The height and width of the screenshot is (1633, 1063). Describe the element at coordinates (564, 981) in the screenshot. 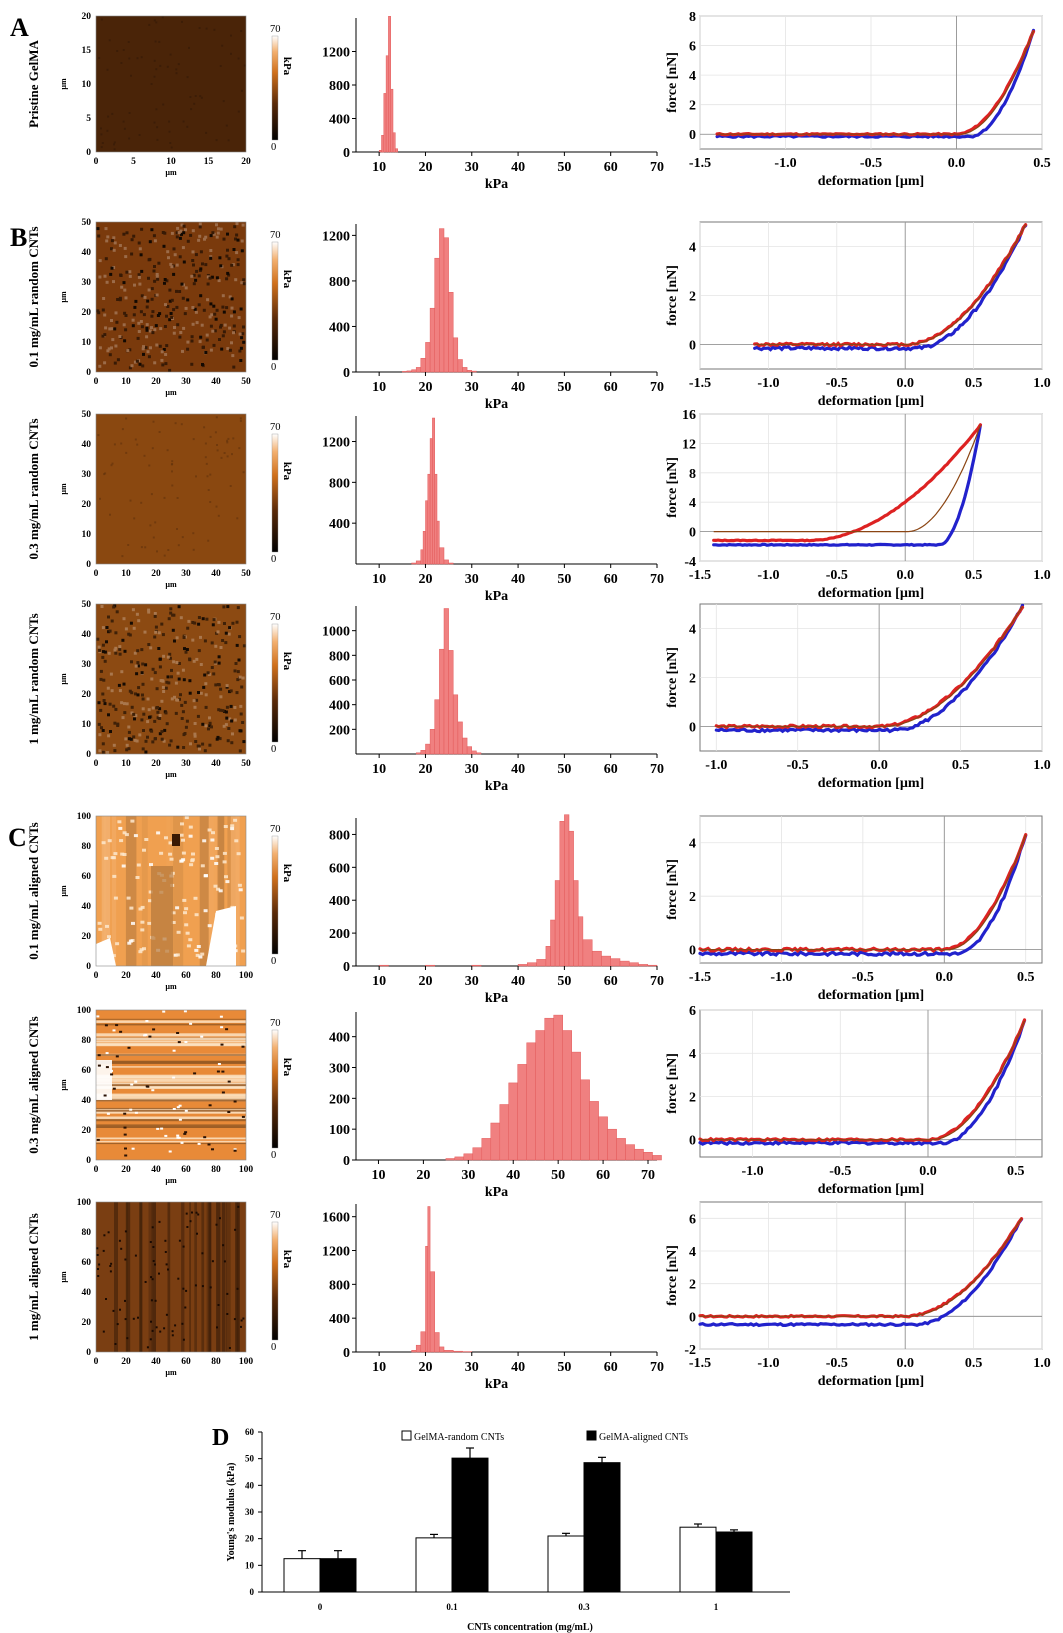

I see `hist-x-tick-label: 50` at that location.